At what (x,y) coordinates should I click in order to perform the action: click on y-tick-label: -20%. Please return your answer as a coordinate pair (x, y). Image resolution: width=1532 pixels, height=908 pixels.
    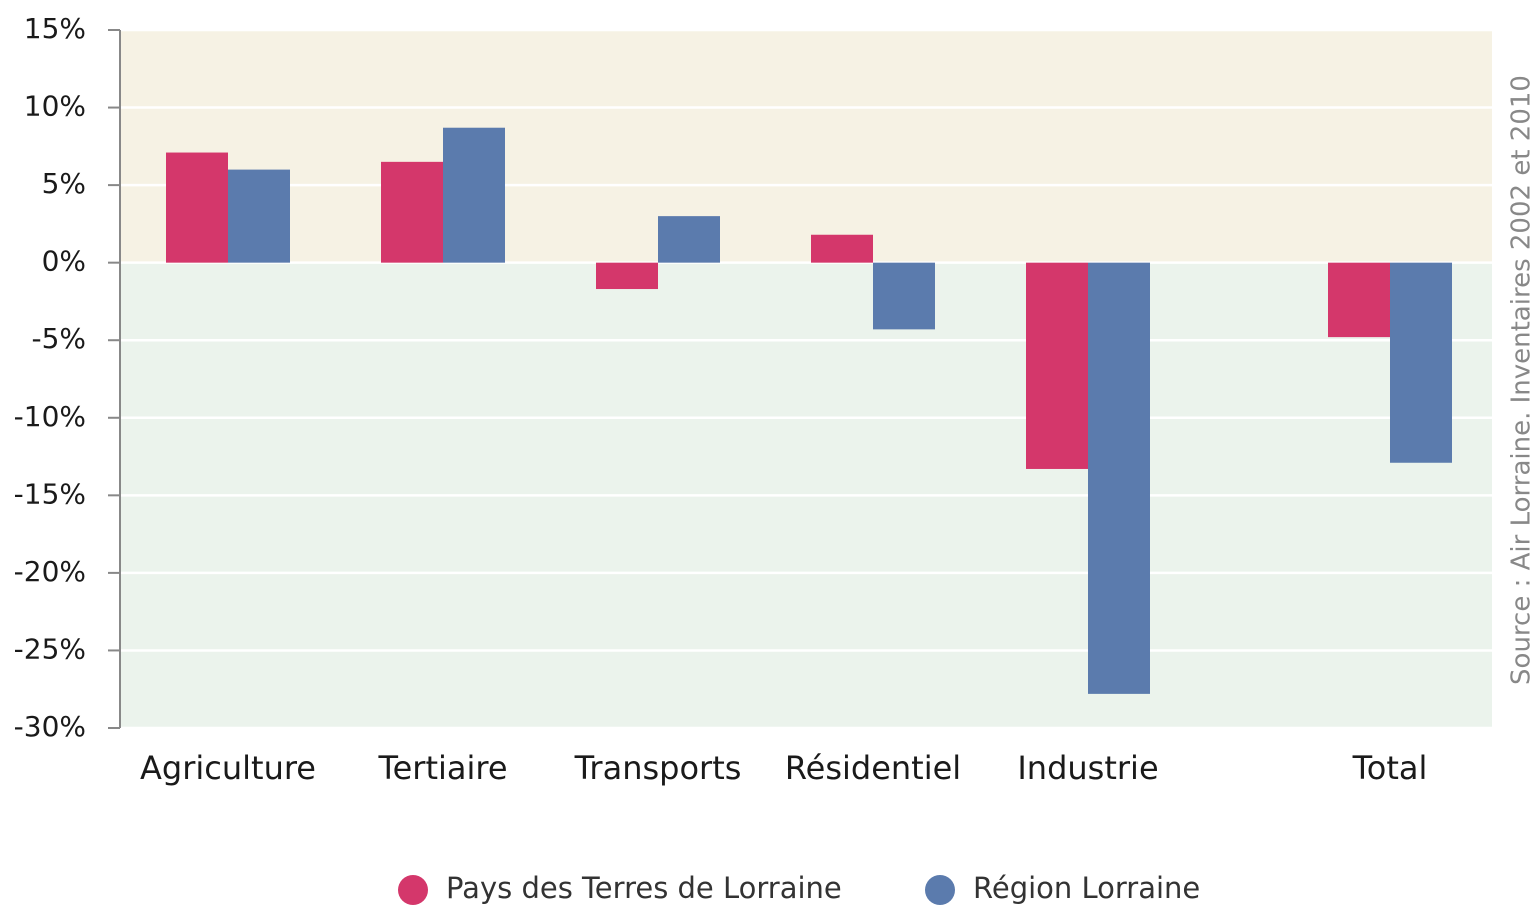
    Looking at the image, I should click on (50, 571).